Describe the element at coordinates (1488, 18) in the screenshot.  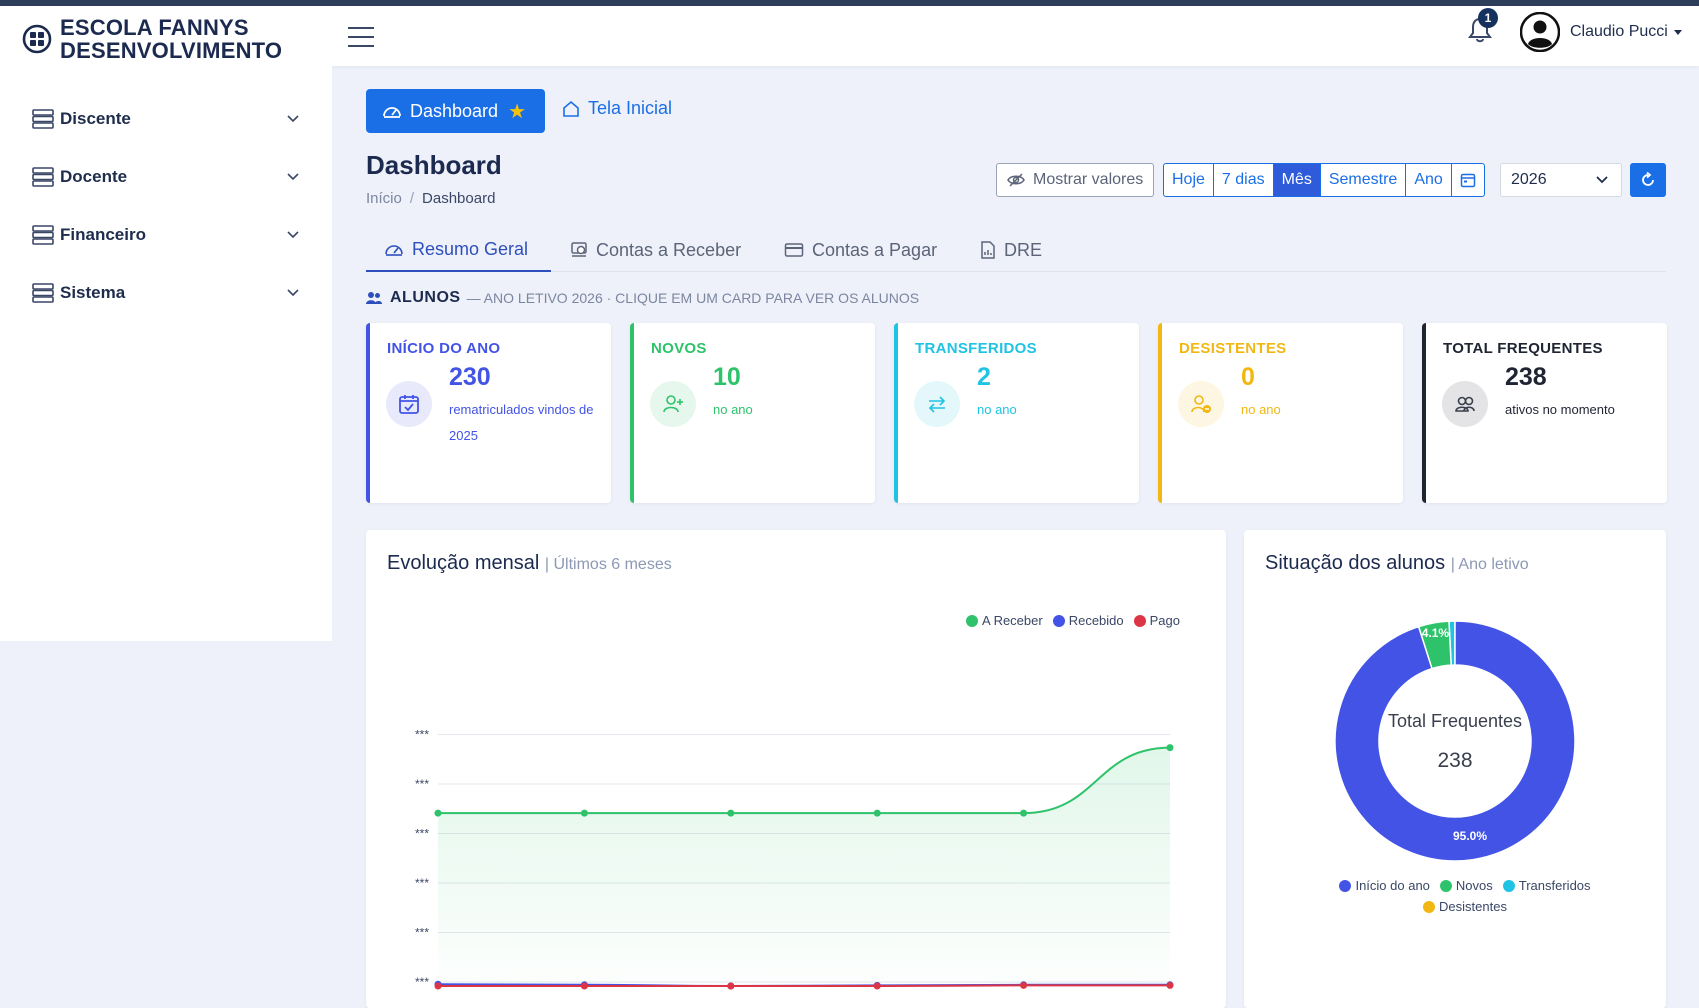
I see `notification-badge: 1` at that location.